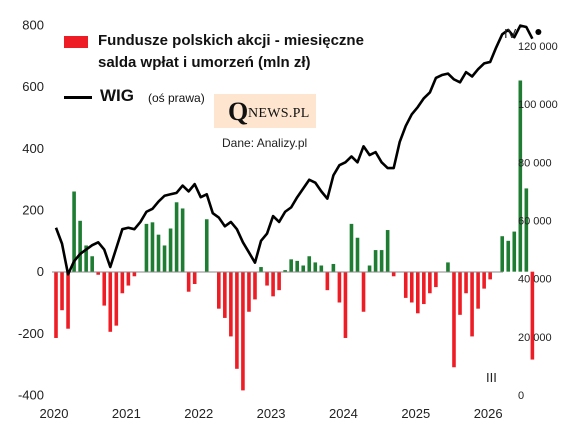  Describe the element at coordinates (538, 105) in the screenshot. I see `right-tick-5: 100 000` at that location.